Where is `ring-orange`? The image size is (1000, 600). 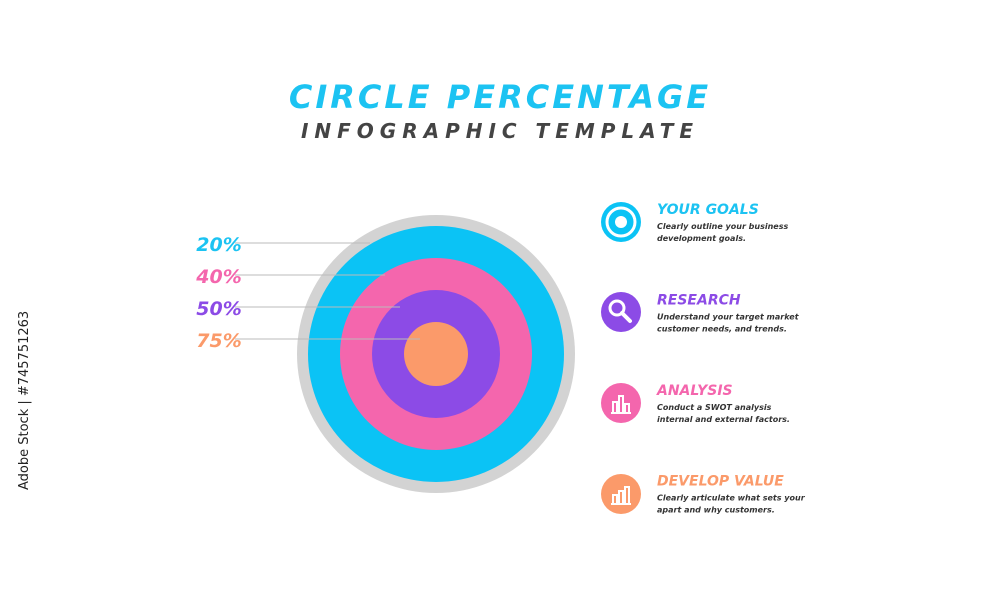 ring-orange is located at coordinates (436, 354).